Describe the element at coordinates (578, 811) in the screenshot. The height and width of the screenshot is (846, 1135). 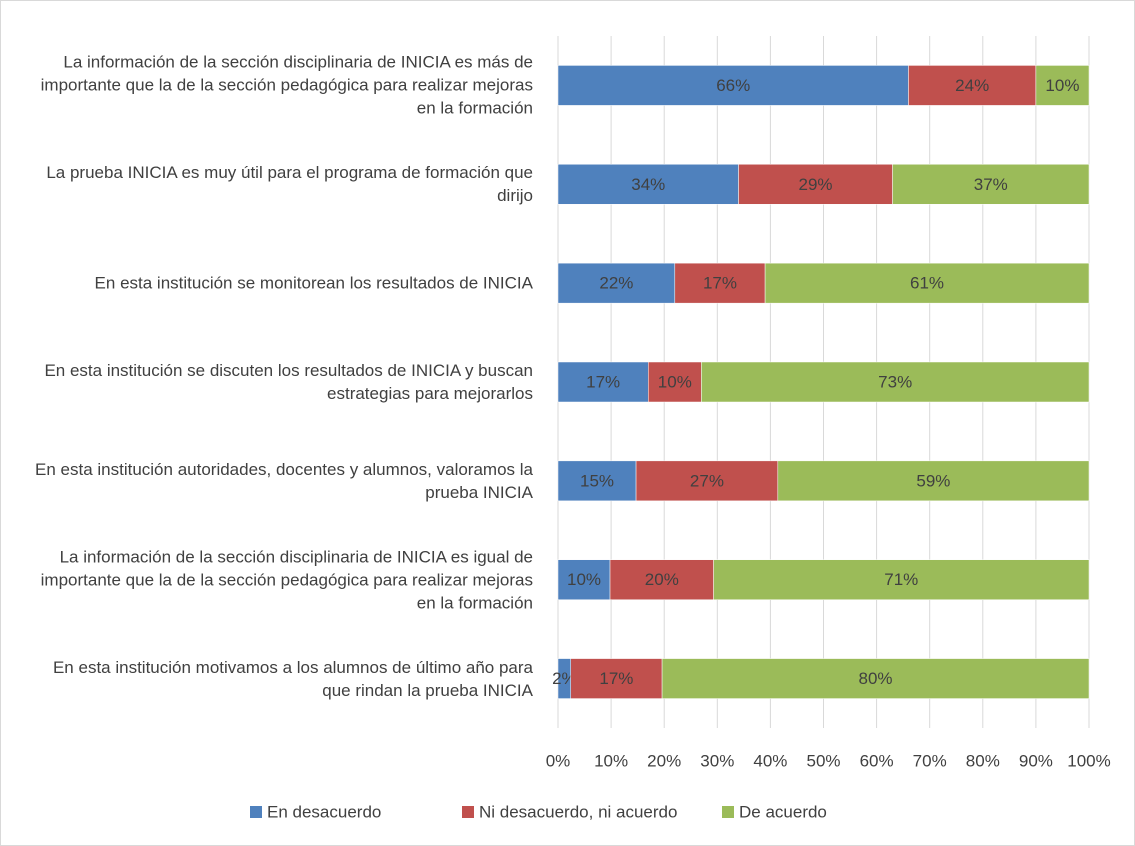
I see `legend-label: Ni desacuerdo, ni acuerdo` at that location.